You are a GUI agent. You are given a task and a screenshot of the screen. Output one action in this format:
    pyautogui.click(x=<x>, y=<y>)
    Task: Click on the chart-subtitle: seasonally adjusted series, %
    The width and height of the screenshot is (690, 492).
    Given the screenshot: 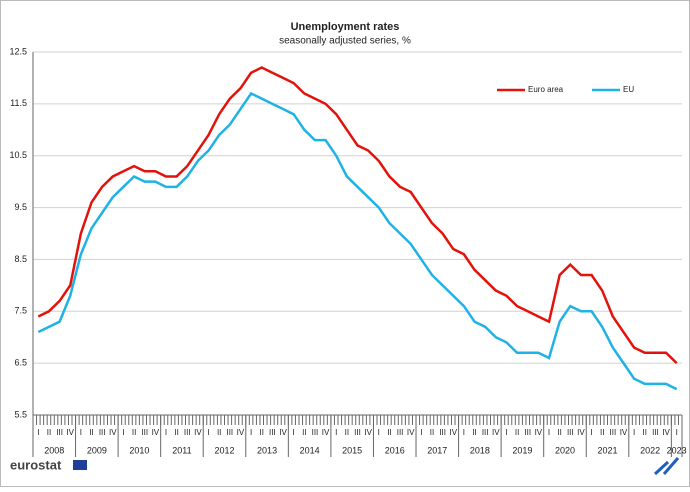 What is the action you would take?
    pyautogui.click(x=345, y=41)
    